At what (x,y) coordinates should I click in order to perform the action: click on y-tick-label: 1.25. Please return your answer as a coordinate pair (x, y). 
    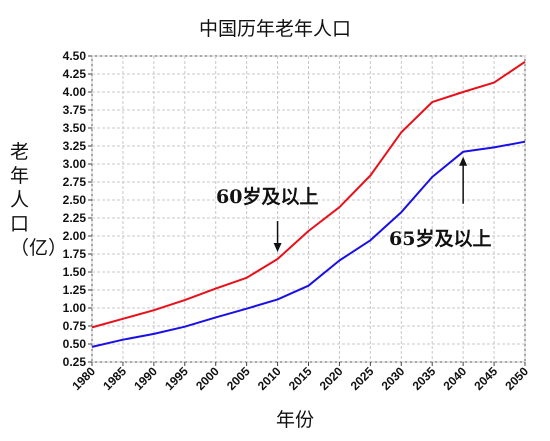
    Looking at the image, I should click on (75, 290).